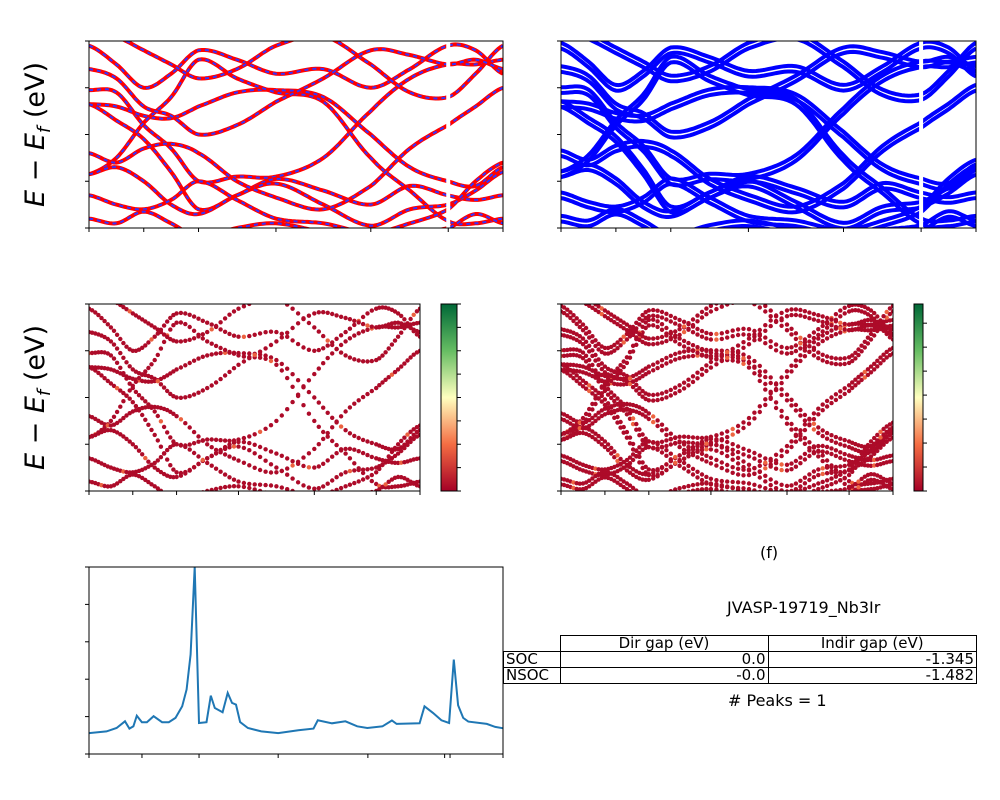 The image size is (1000, 800). I want to click on table-header: Indir gap (eV), so click(872, 643).